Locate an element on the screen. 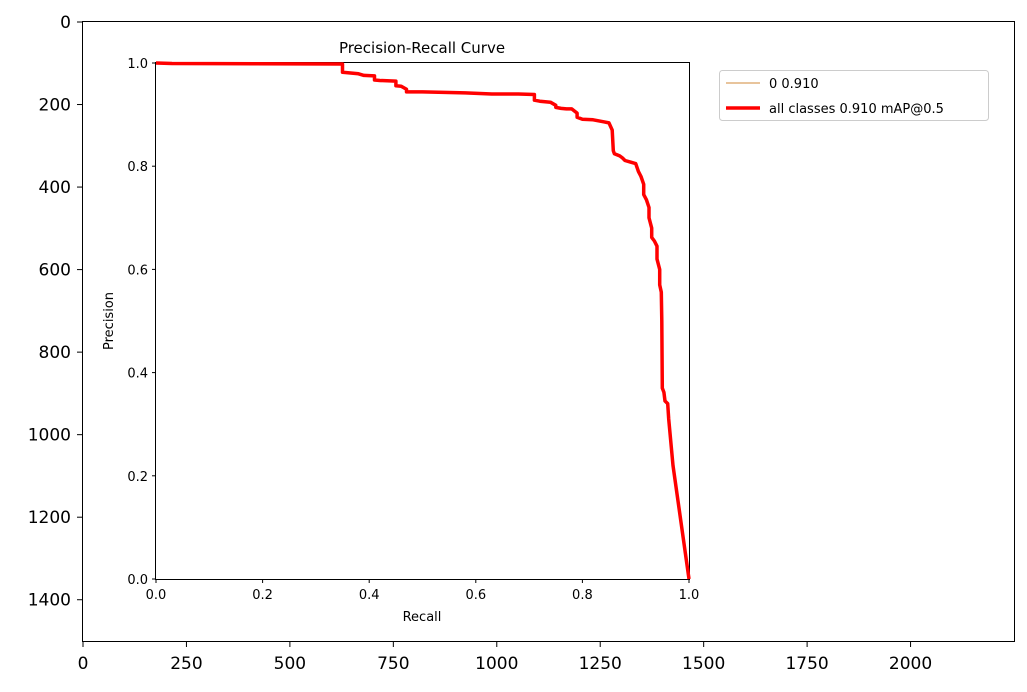  outer-y-ticks: 0 200 400 600 800 1000 1200 1400 is located at coordinates (55, 312).